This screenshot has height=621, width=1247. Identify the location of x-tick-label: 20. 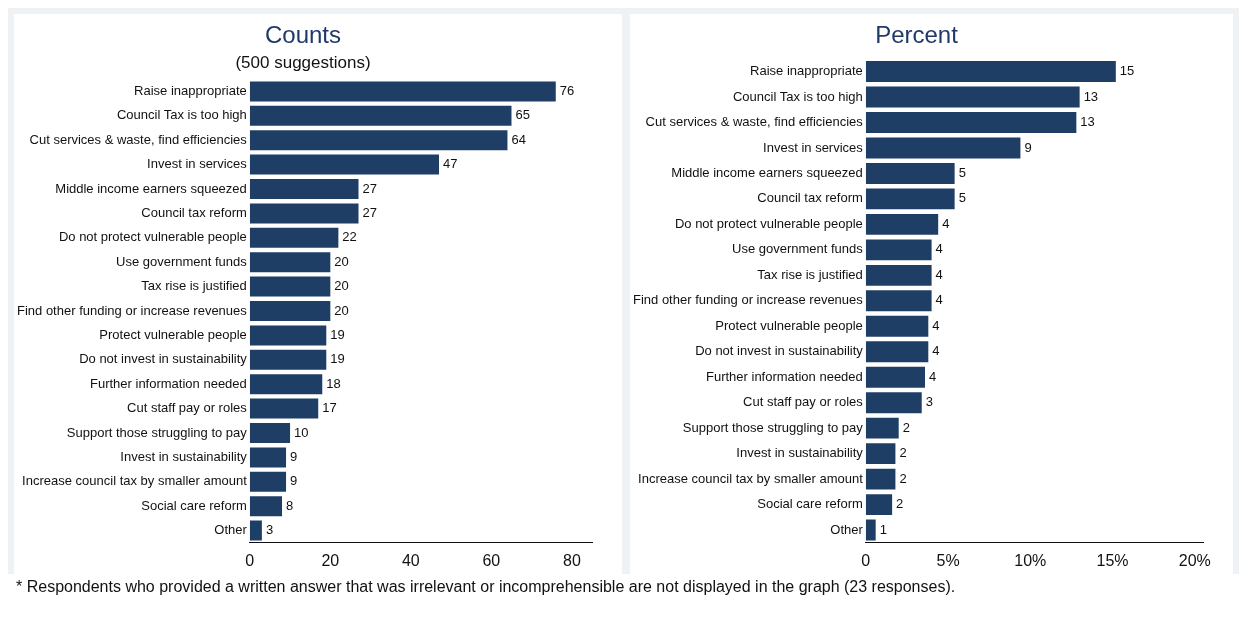
(330, 560).